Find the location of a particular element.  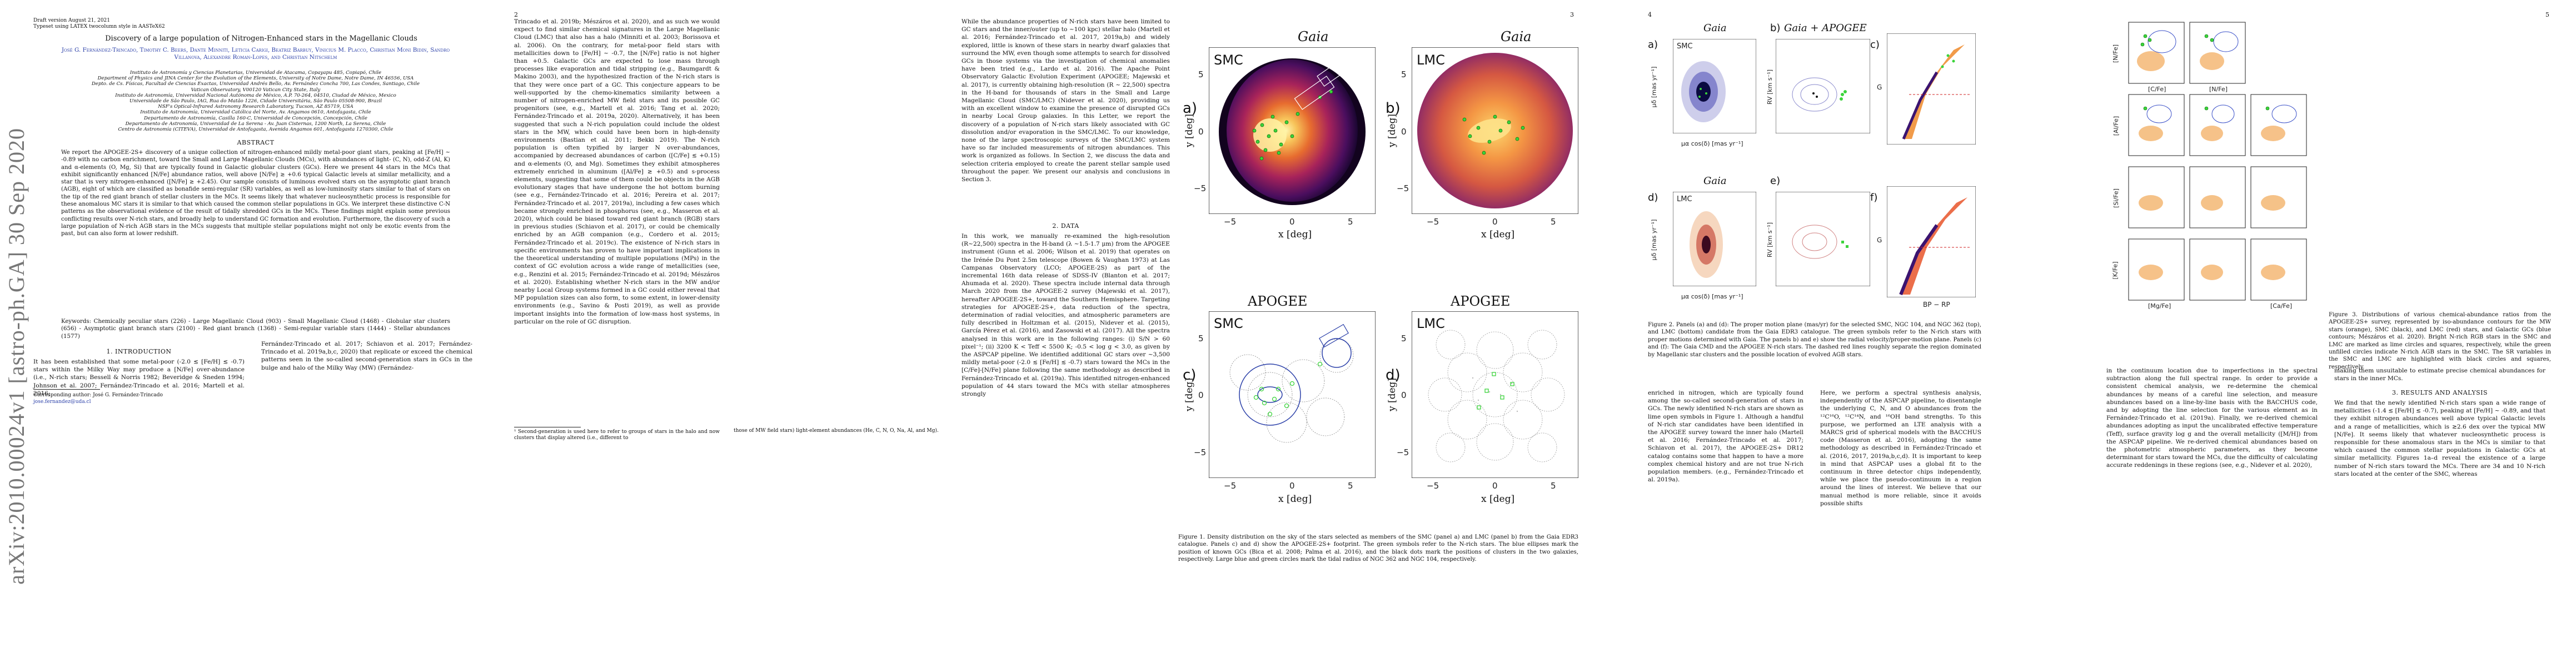

data-heading: 2. DATA is located at coordinates (1065, 226).